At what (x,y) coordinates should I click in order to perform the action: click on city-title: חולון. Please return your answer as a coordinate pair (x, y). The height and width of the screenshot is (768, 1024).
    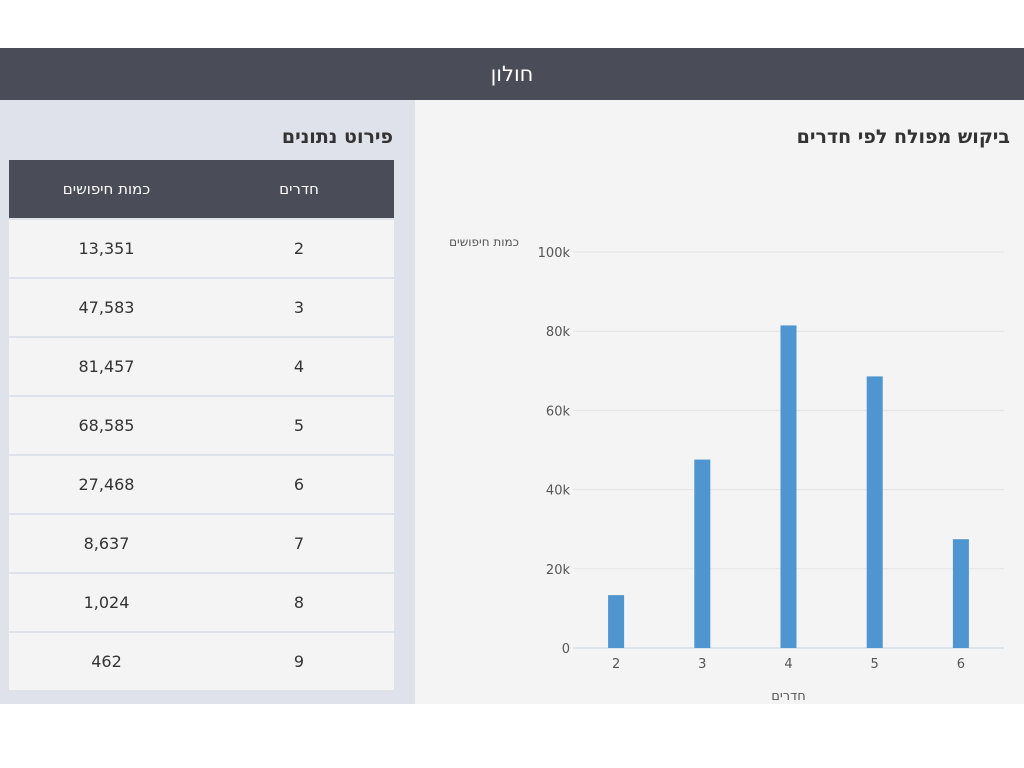
    Looking at the image, I should click on (512, 74).